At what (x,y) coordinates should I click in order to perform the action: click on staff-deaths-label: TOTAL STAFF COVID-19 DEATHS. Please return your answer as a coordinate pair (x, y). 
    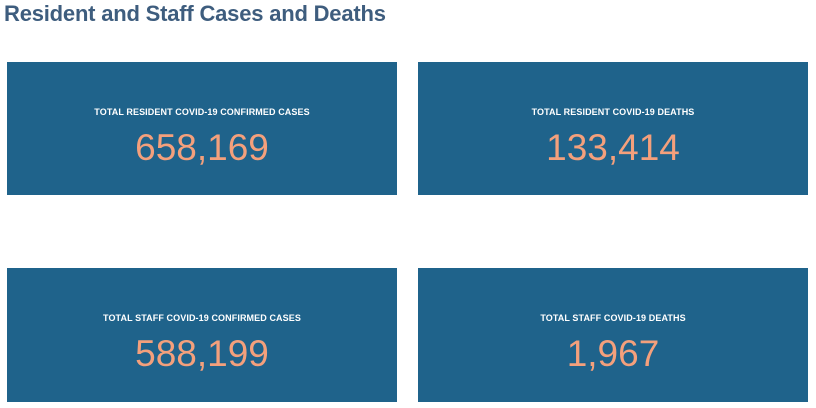
    Looking at the image, I should click on (613, 318).